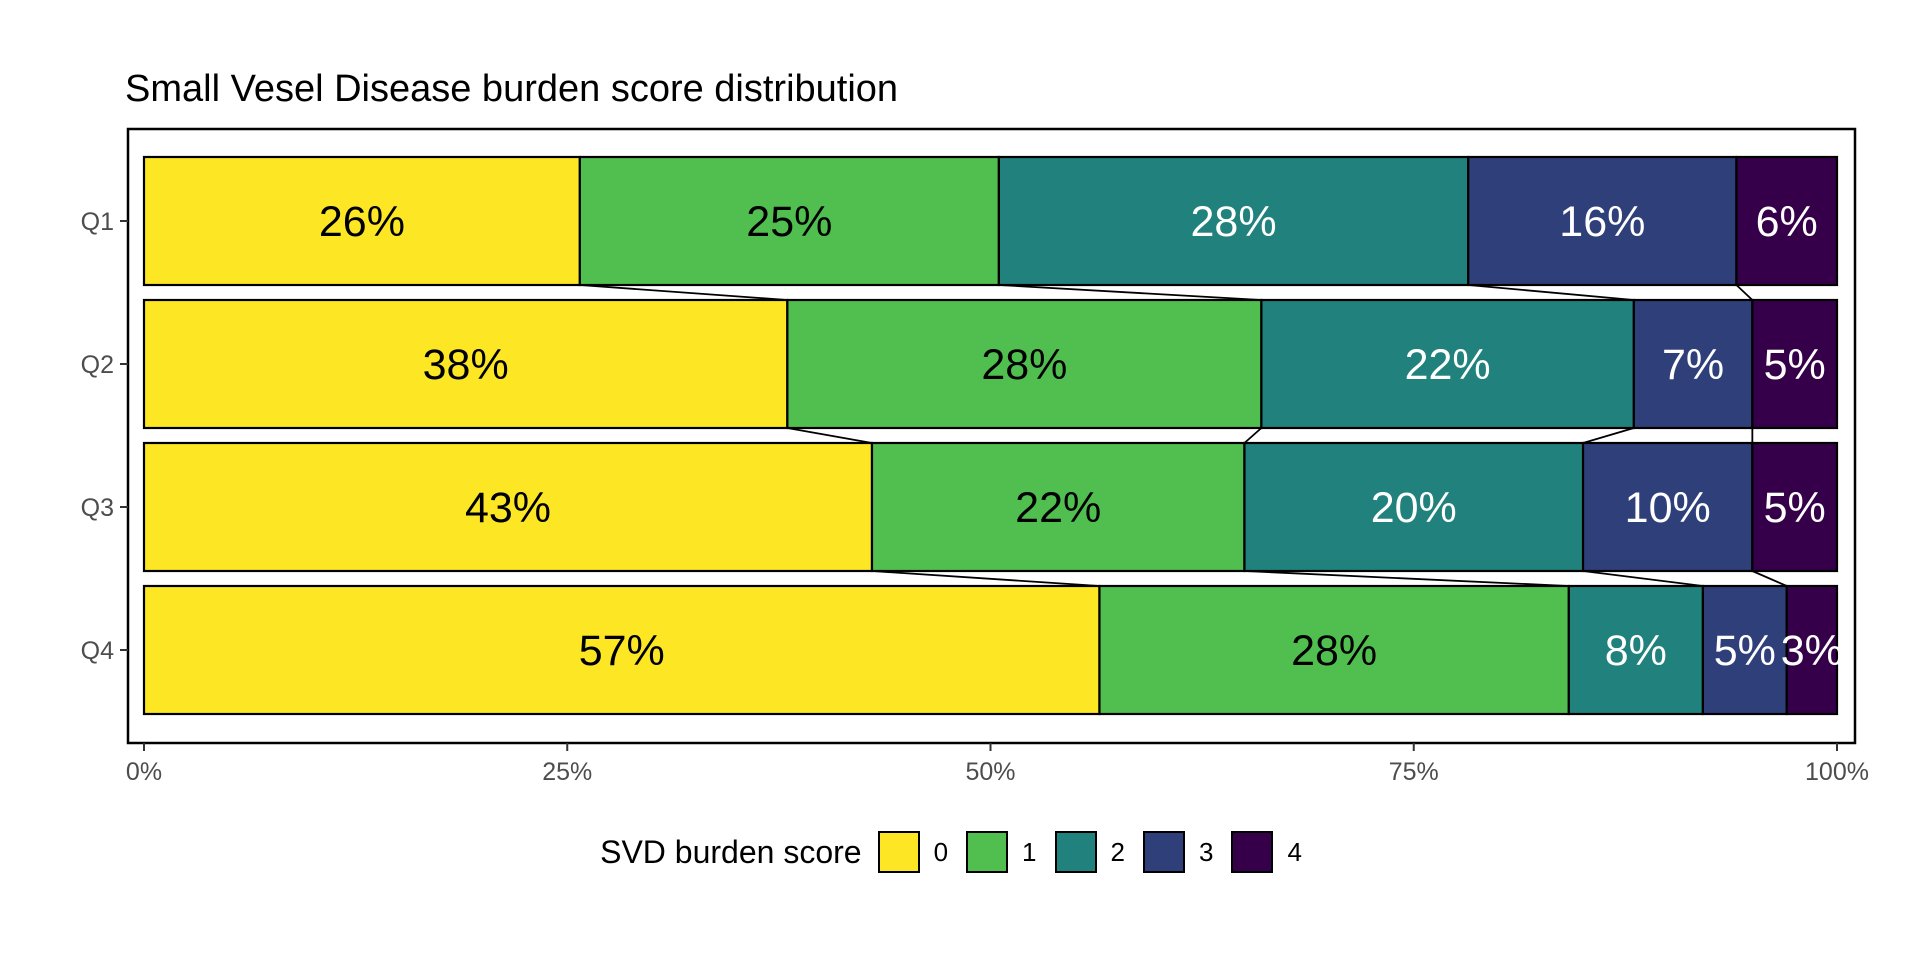  I want to click on legend-item-score-0: 0, so click(913, 852).